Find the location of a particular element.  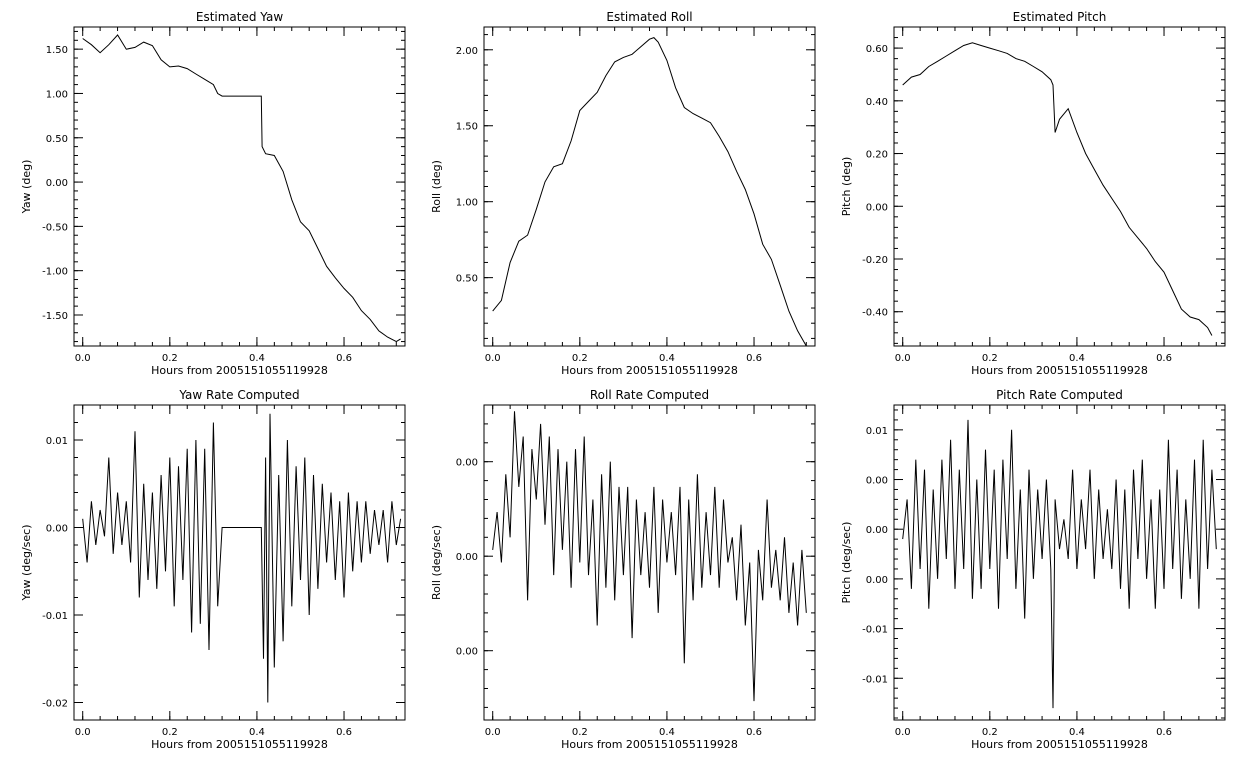

plot-frame-roll is located at coordinates (649, 186).